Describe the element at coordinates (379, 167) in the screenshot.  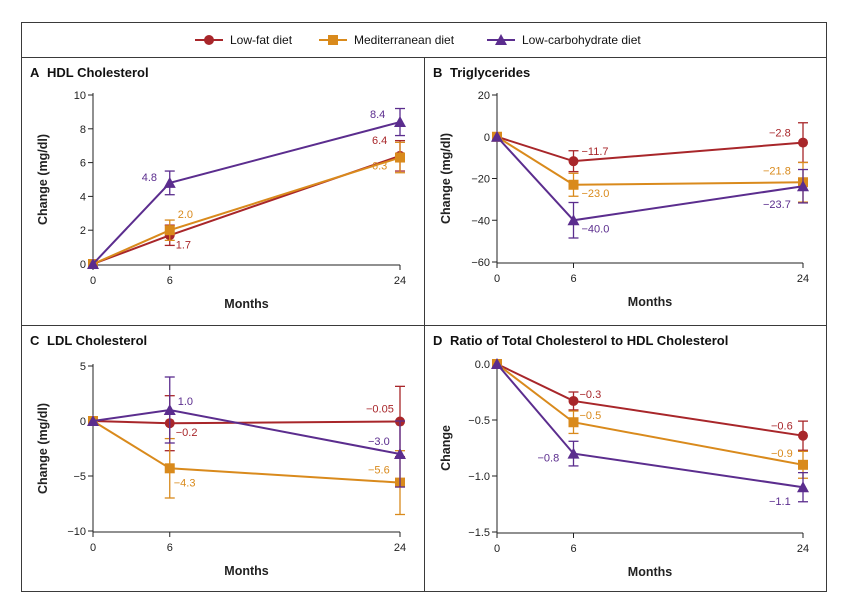
I see `data-label: 6.3` at that location.